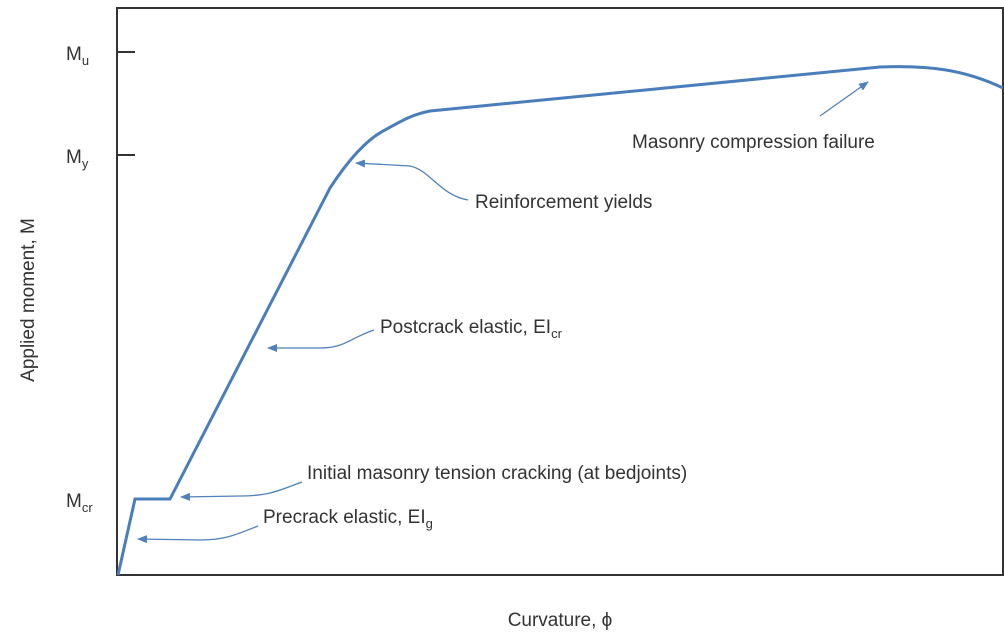 Image resolution: width=1004 pixels, height=636 pixels. I want to click on level-label: Mcr, so click(79, 503).